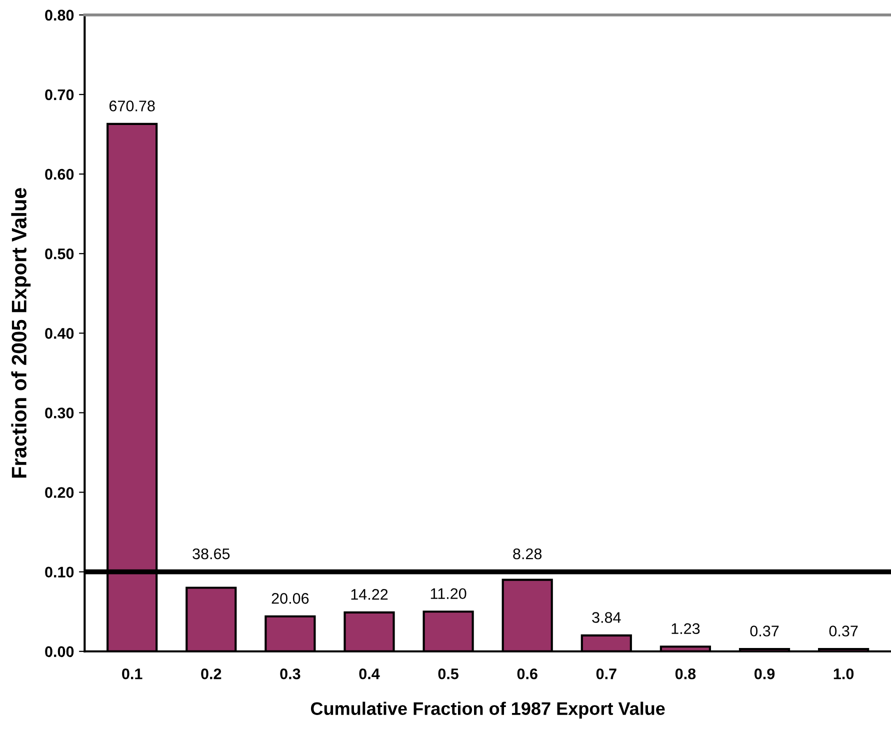 The image size is (891, 747). Describe the element at coordinates (290, 598) in the screenshot. I see `annotation: 20.06` at that location.